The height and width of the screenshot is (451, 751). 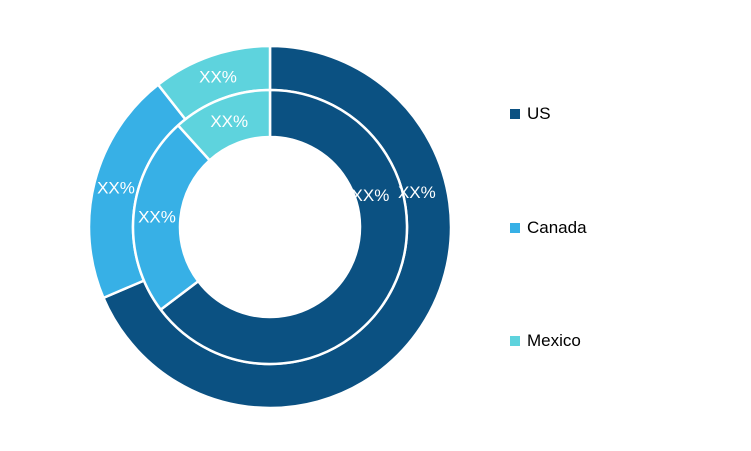 I want to click on legend-label-us: US, so click(x=539, y=113).